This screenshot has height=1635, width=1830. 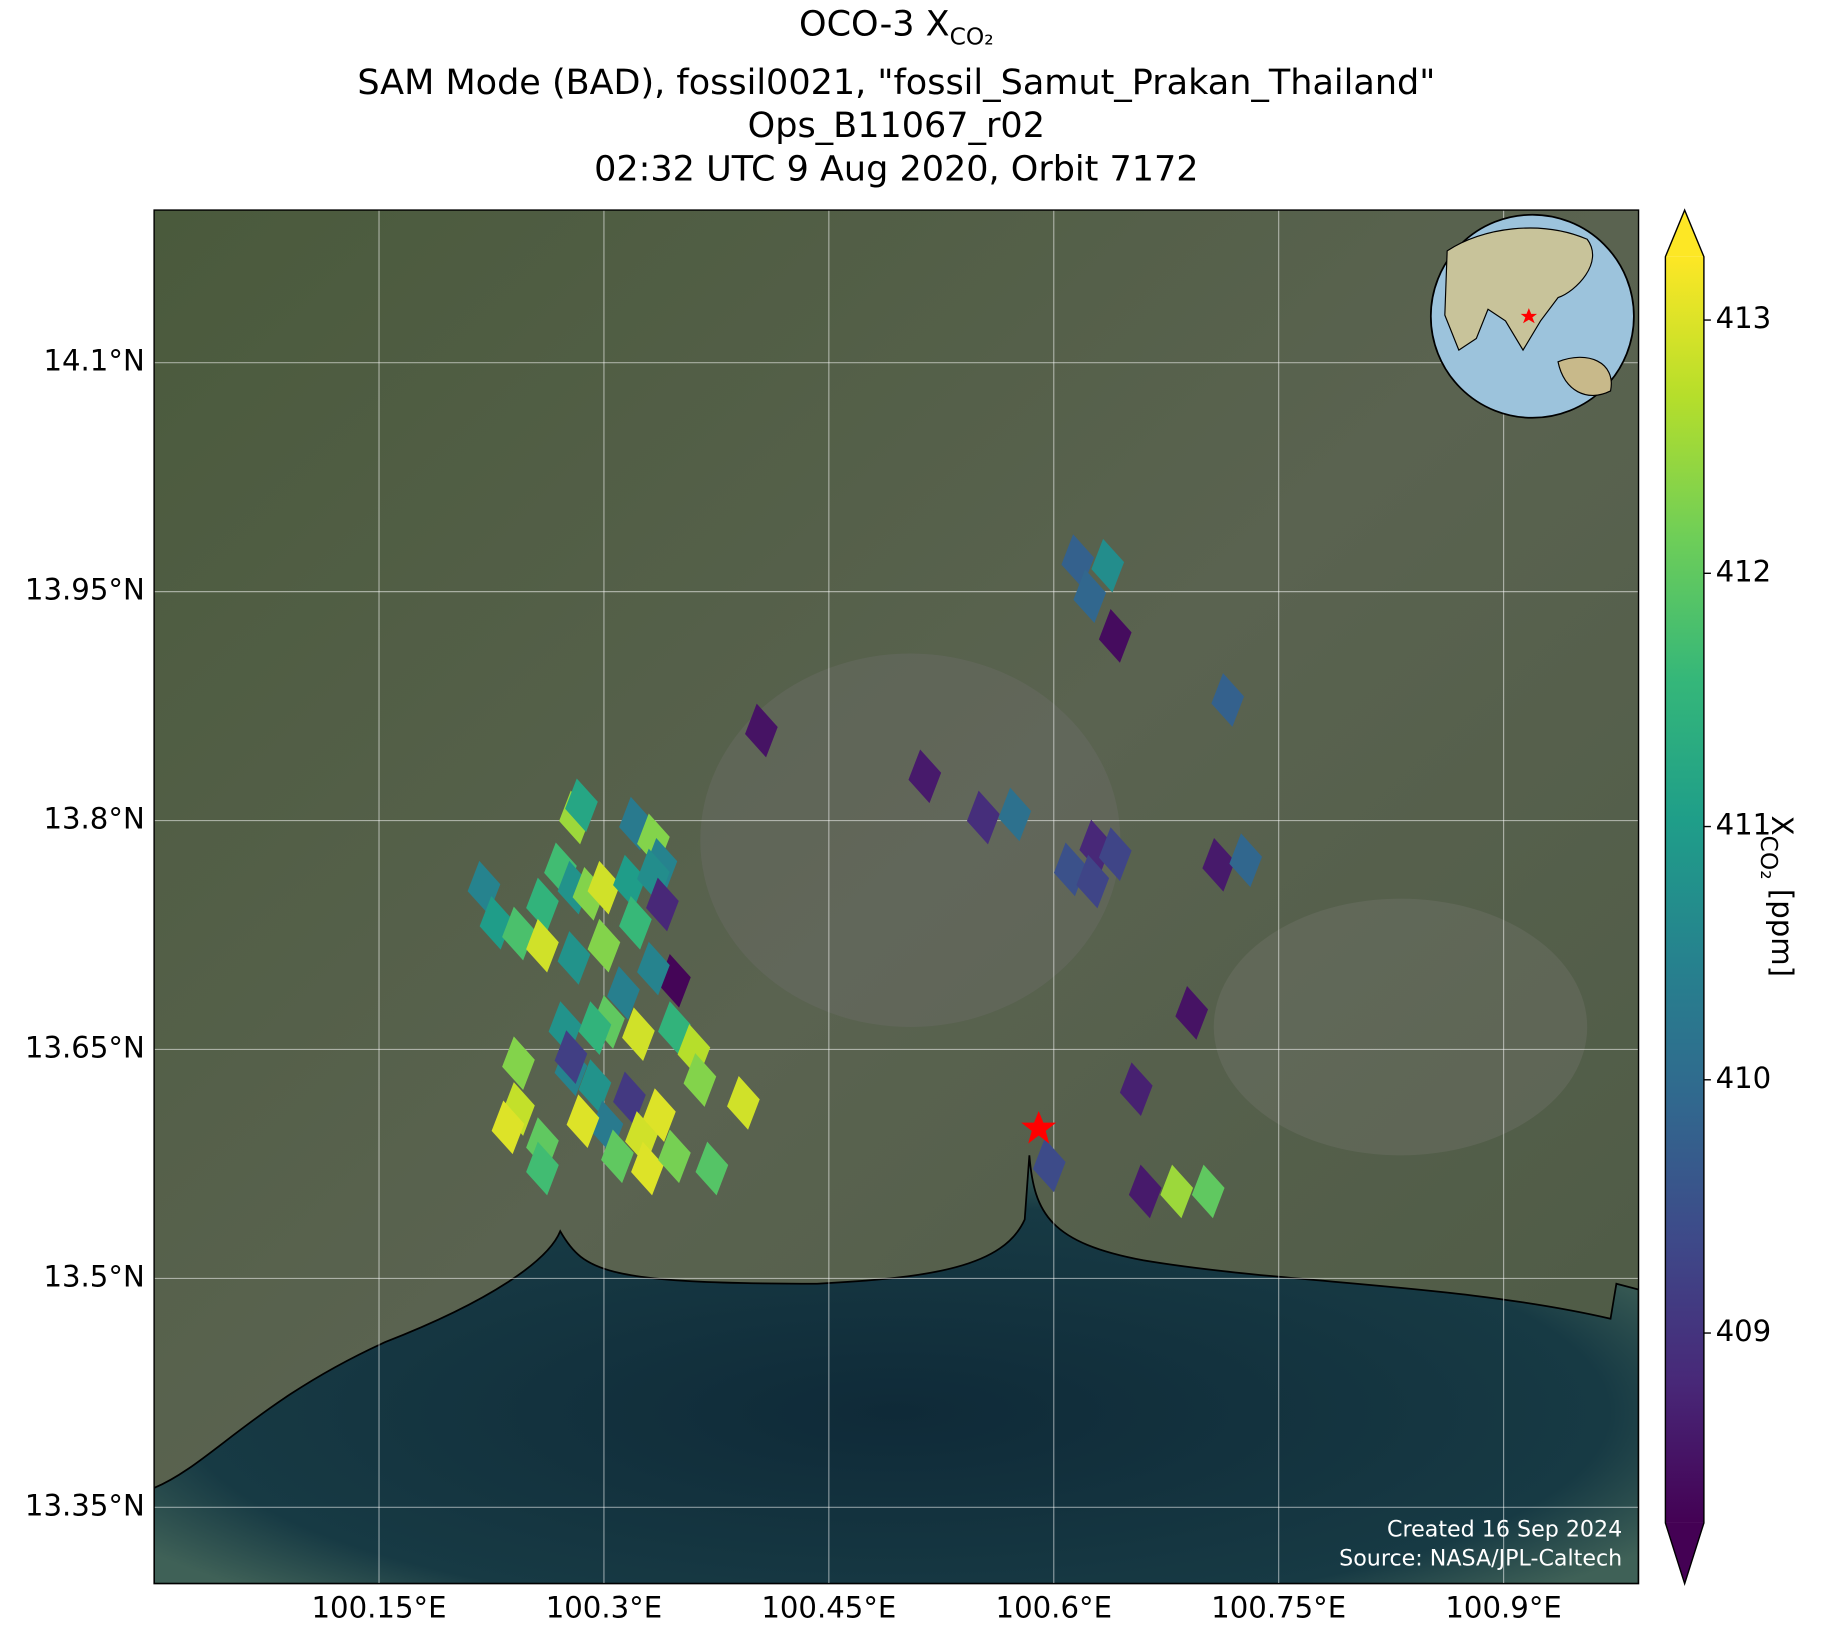 What do you see at coordinates (93, 819) in the screenshot?
I see `y-tick-label: 13.8°N` at bounding box center [93, 819].